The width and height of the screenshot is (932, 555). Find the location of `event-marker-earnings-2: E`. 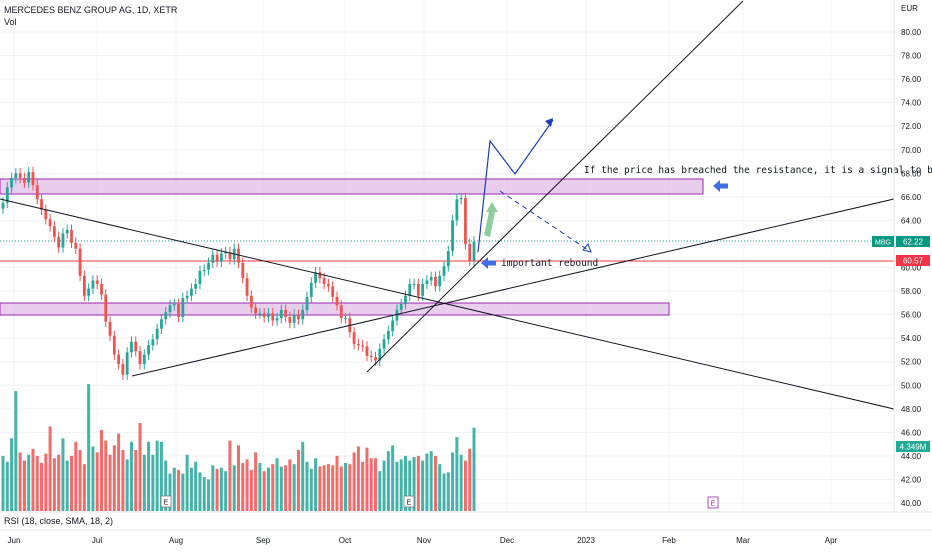

event-marker-earnings-2: E is located at coordinates (409, 501).